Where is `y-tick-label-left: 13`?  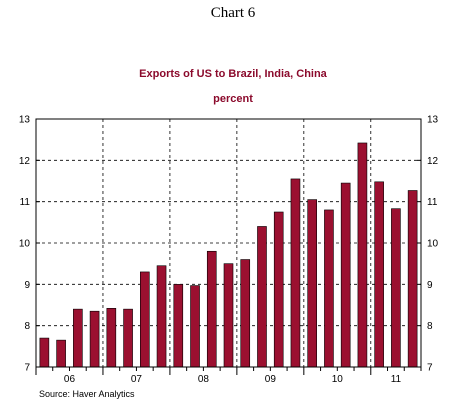 y-tick-label-left: 13 is located at coordinates (25, 120).